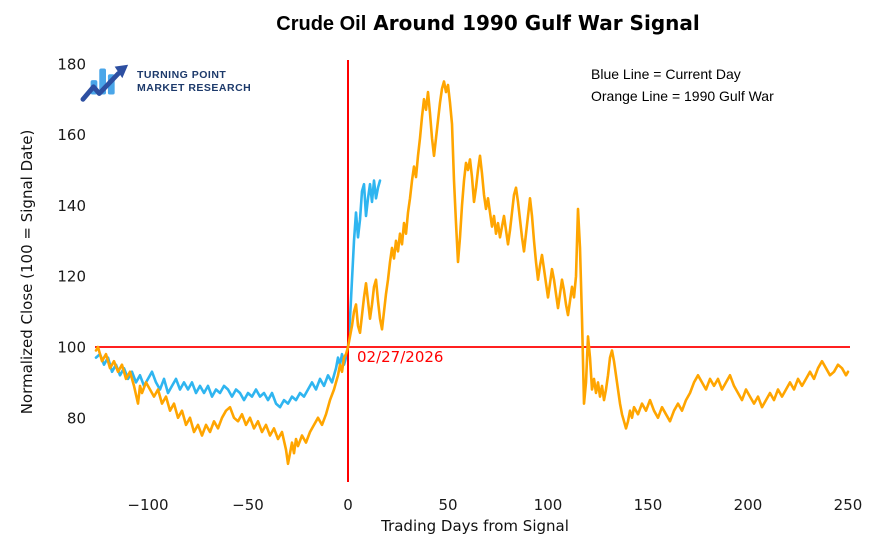 The width and height of the screenshot is (882, 557). I want to click on x-tick-label: 100, so click(548, 505).